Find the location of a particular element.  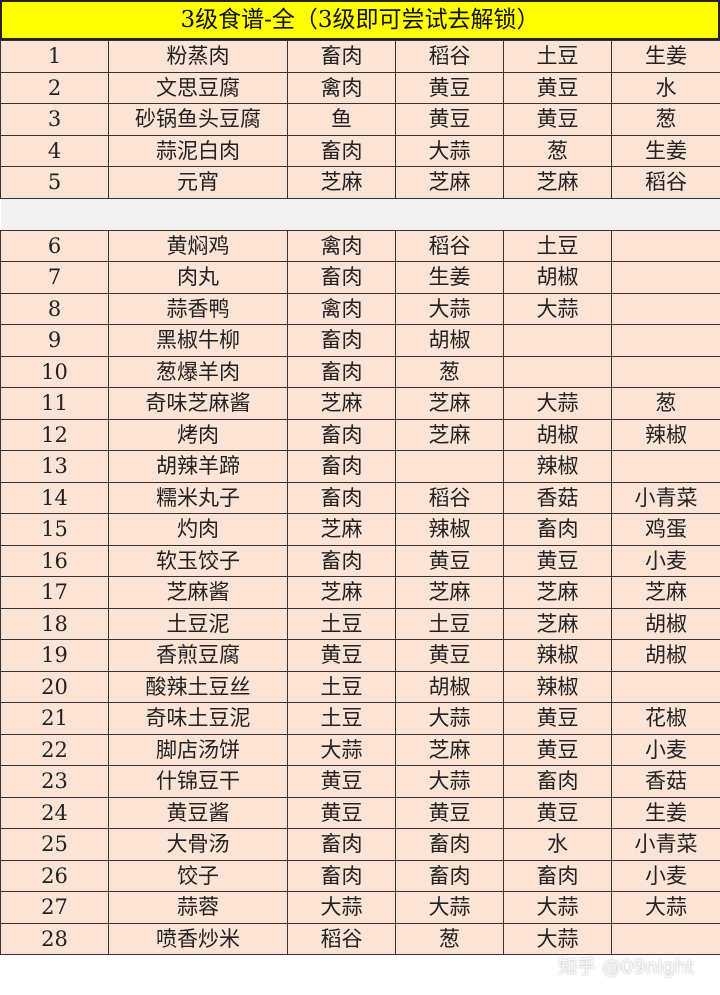

ingredient-4: 水 is located at coordinates (665, 87).